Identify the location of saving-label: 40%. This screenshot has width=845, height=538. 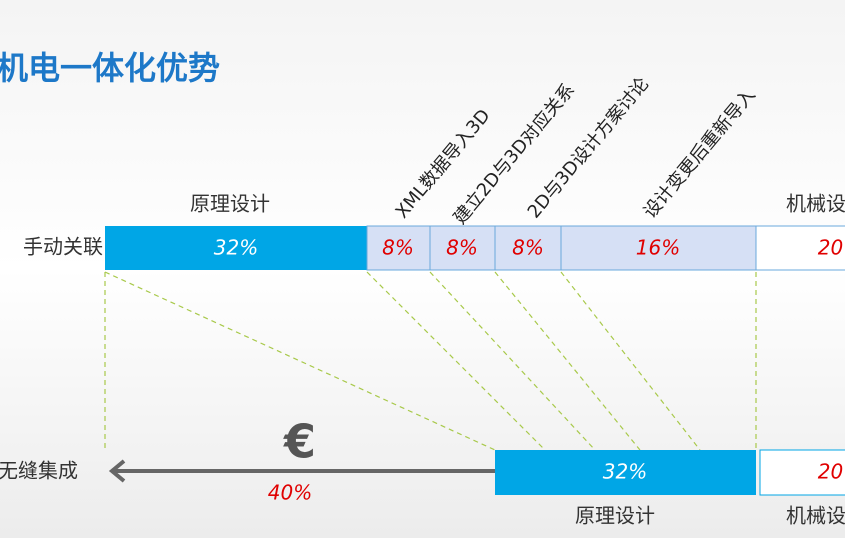
(290, 493).